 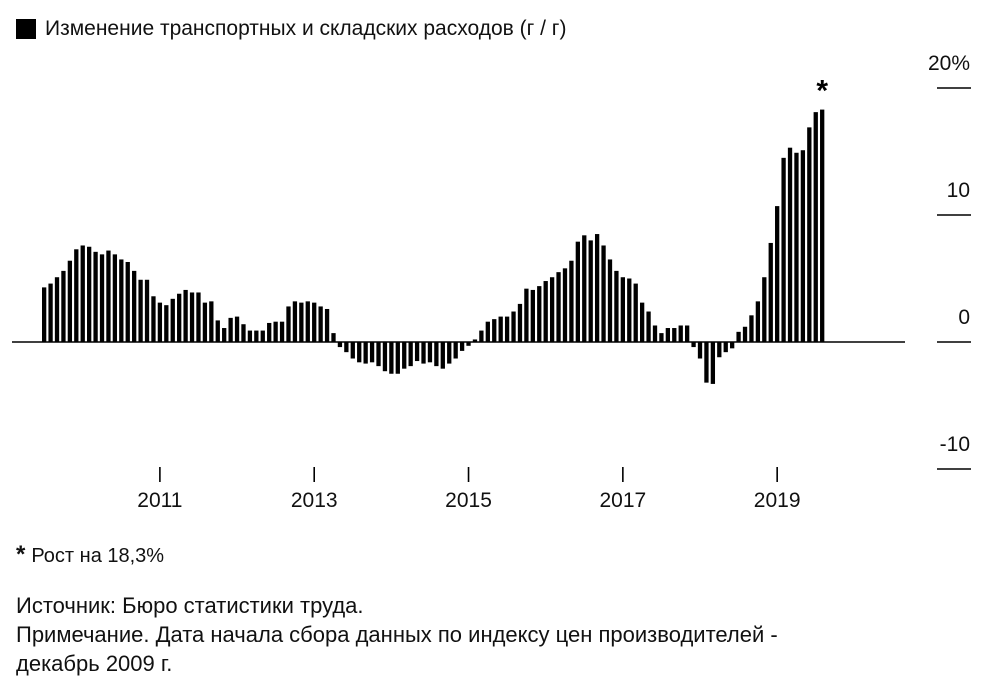 I want to click on x-axis: 2011 2013 2015 2017 2019, so click(x=469, y=489).